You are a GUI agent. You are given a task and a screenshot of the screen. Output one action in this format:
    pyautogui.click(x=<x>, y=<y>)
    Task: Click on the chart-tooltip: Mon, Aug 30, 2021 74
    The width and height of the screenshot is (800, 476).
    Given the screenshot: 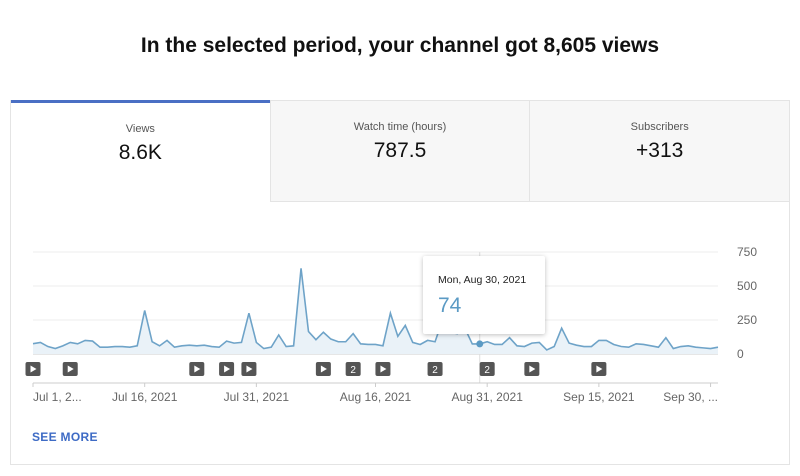 What is the action you would take?
    pyautogui.click(x=484, y=295)
    